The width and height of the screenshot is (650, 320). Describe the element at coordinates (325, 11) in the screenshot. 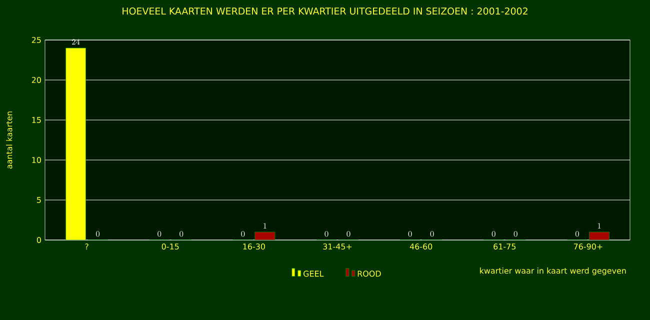

I see `chart-title: HOEVEEL KAARTEN WERDEN ER PER KWARTIER UITGEDEELD IN SEIZOEN : 2001-2002` at that location.